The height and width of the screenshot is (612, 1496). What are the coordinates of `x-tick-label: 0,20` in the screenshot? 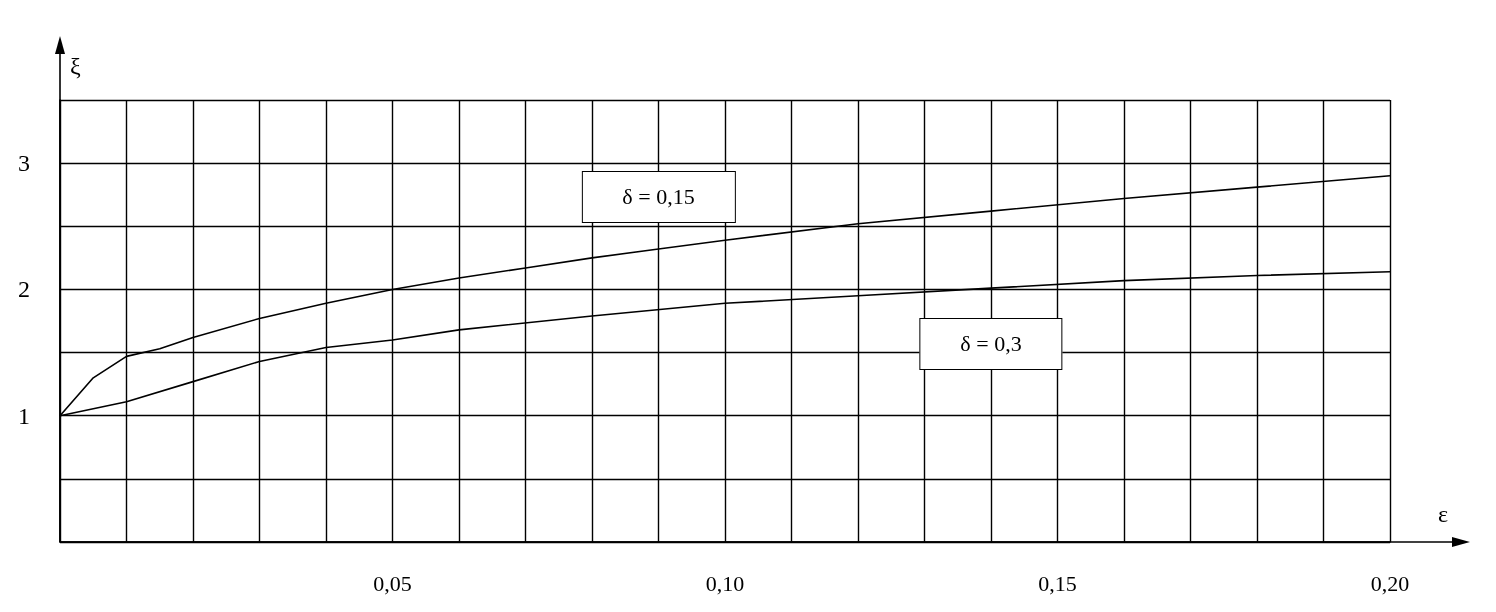 It's located at (1390, 583).